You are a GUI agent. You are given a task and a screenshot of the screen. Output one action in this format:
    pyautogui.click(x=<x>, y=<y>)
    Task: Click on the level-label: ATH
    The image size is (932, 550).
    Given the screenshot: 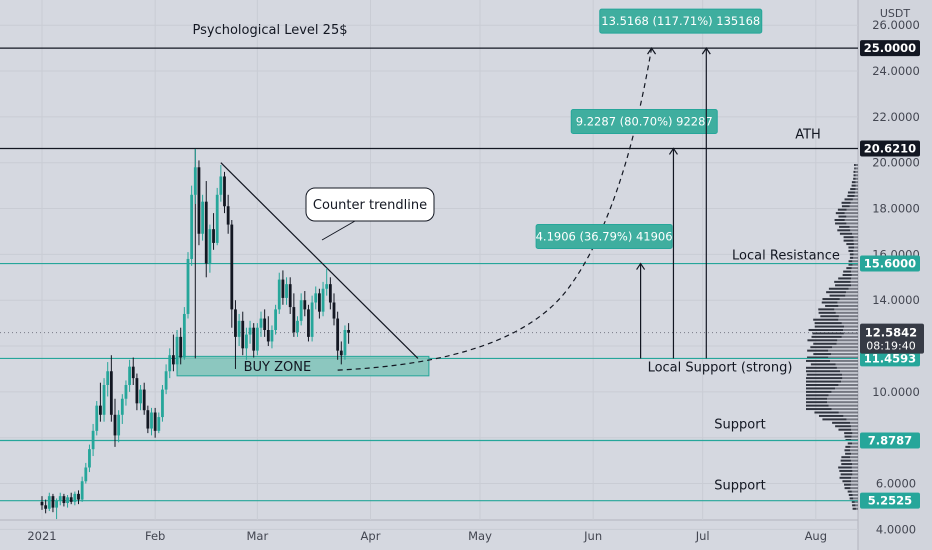 What is the action you would take?
    pyautogui.click(x=808, y=134)
    